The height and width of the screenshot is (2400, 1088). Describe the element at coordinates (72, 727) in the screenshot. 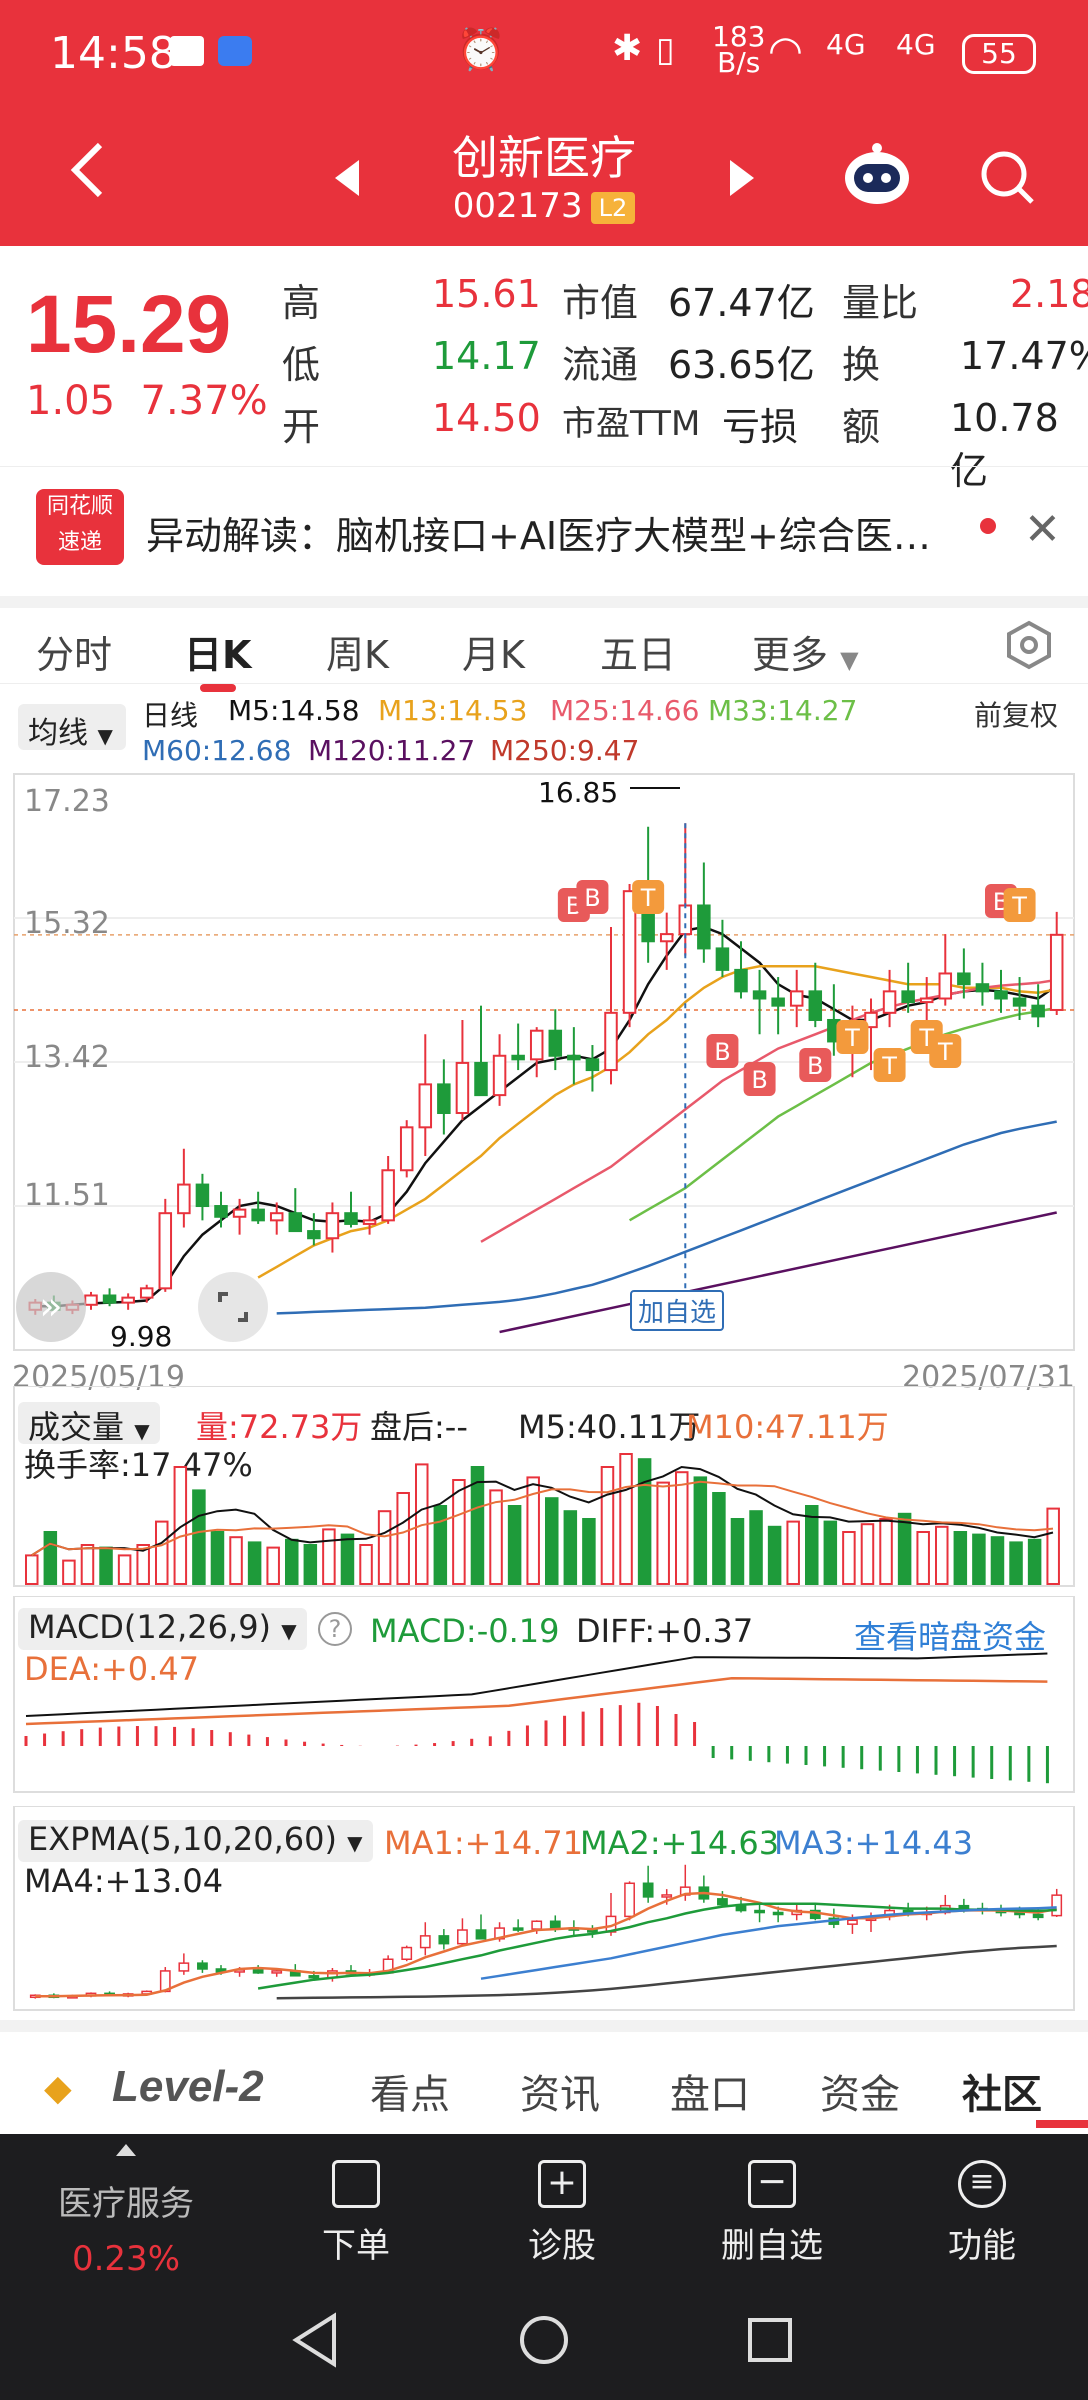

I see `ma-selector: 均线 ▼` at that location.